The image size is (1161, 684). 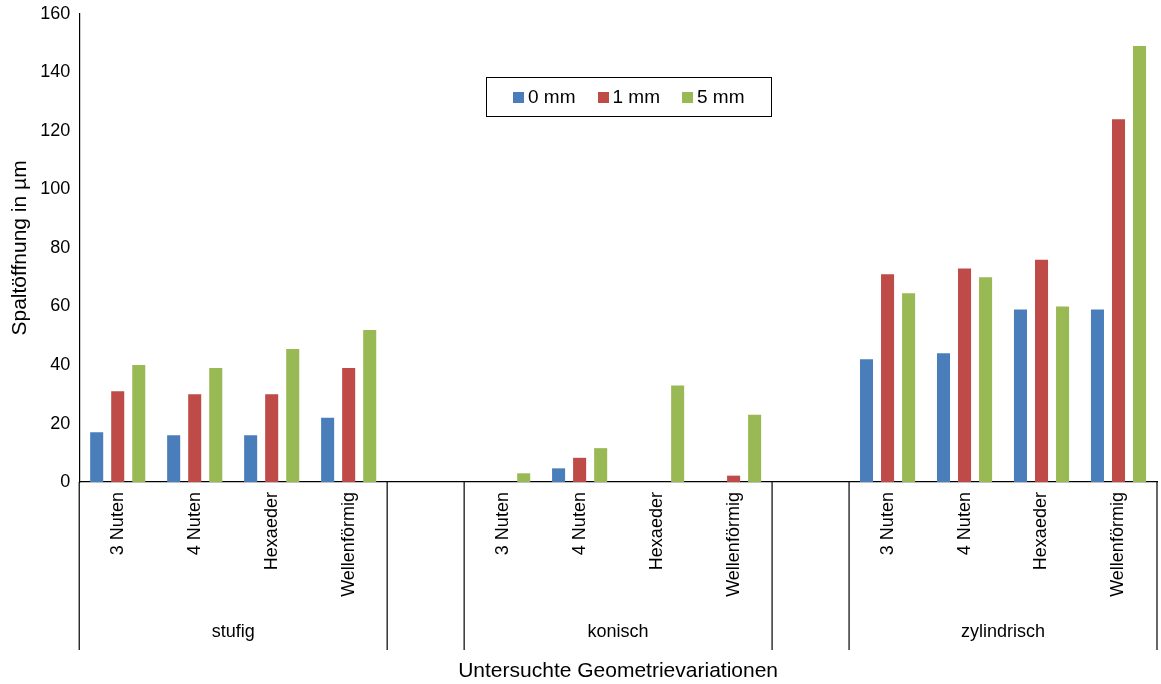 What do you see at coordinates (1003, 631) in the screenshot?
I see `text: zylindrisch` at bounding box center [1003, 631].